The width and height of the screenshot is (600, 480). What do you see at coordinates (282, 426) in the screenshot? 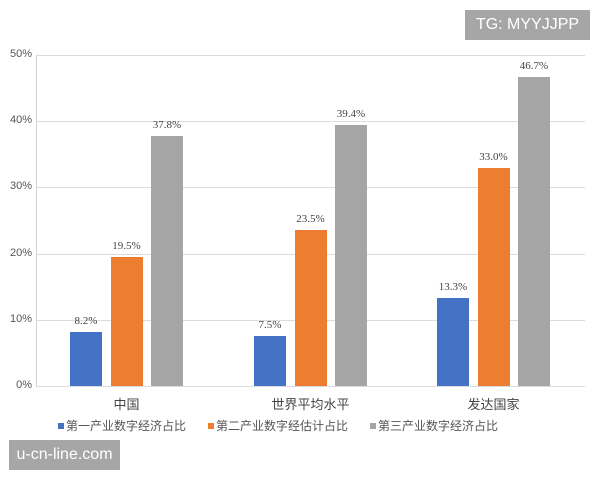
I see `legend-label-series2: 第二产业数字经估计占比` at bounding box center [282, 426].